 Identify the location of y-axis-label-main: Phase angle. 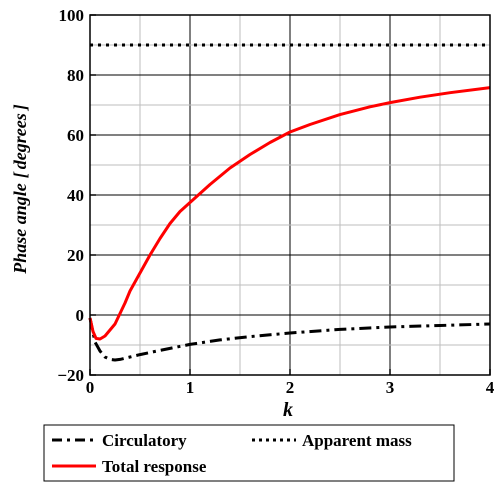
(20, 229).